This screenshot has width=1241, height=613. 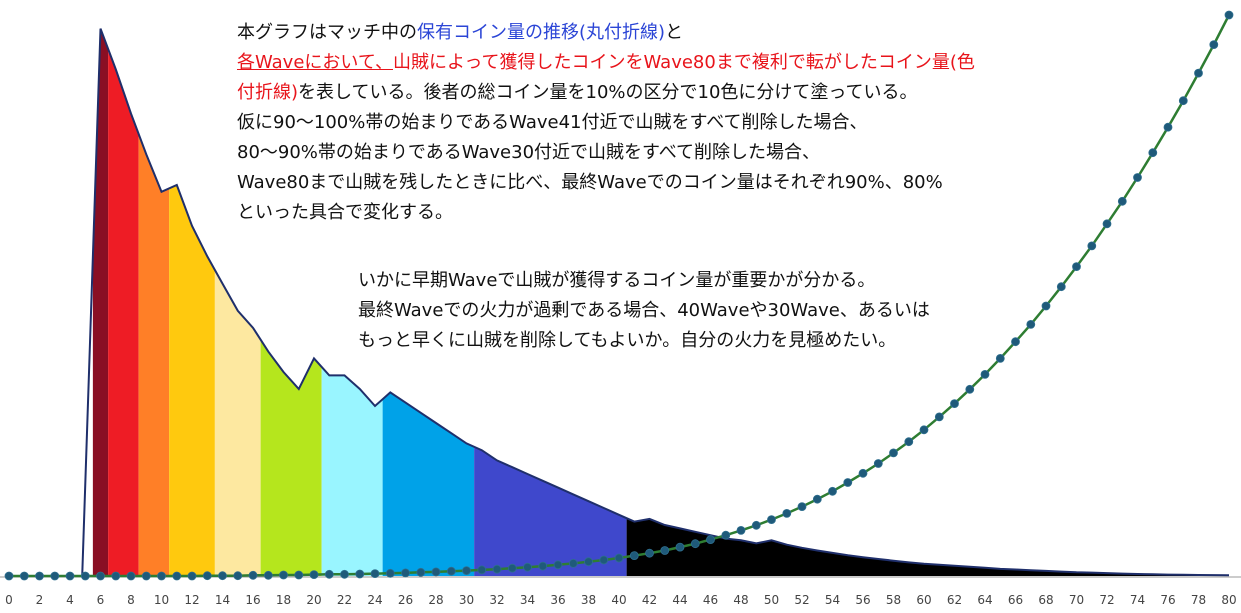 I want to click on x-tick-label: 58, so click(x=893, y=600).